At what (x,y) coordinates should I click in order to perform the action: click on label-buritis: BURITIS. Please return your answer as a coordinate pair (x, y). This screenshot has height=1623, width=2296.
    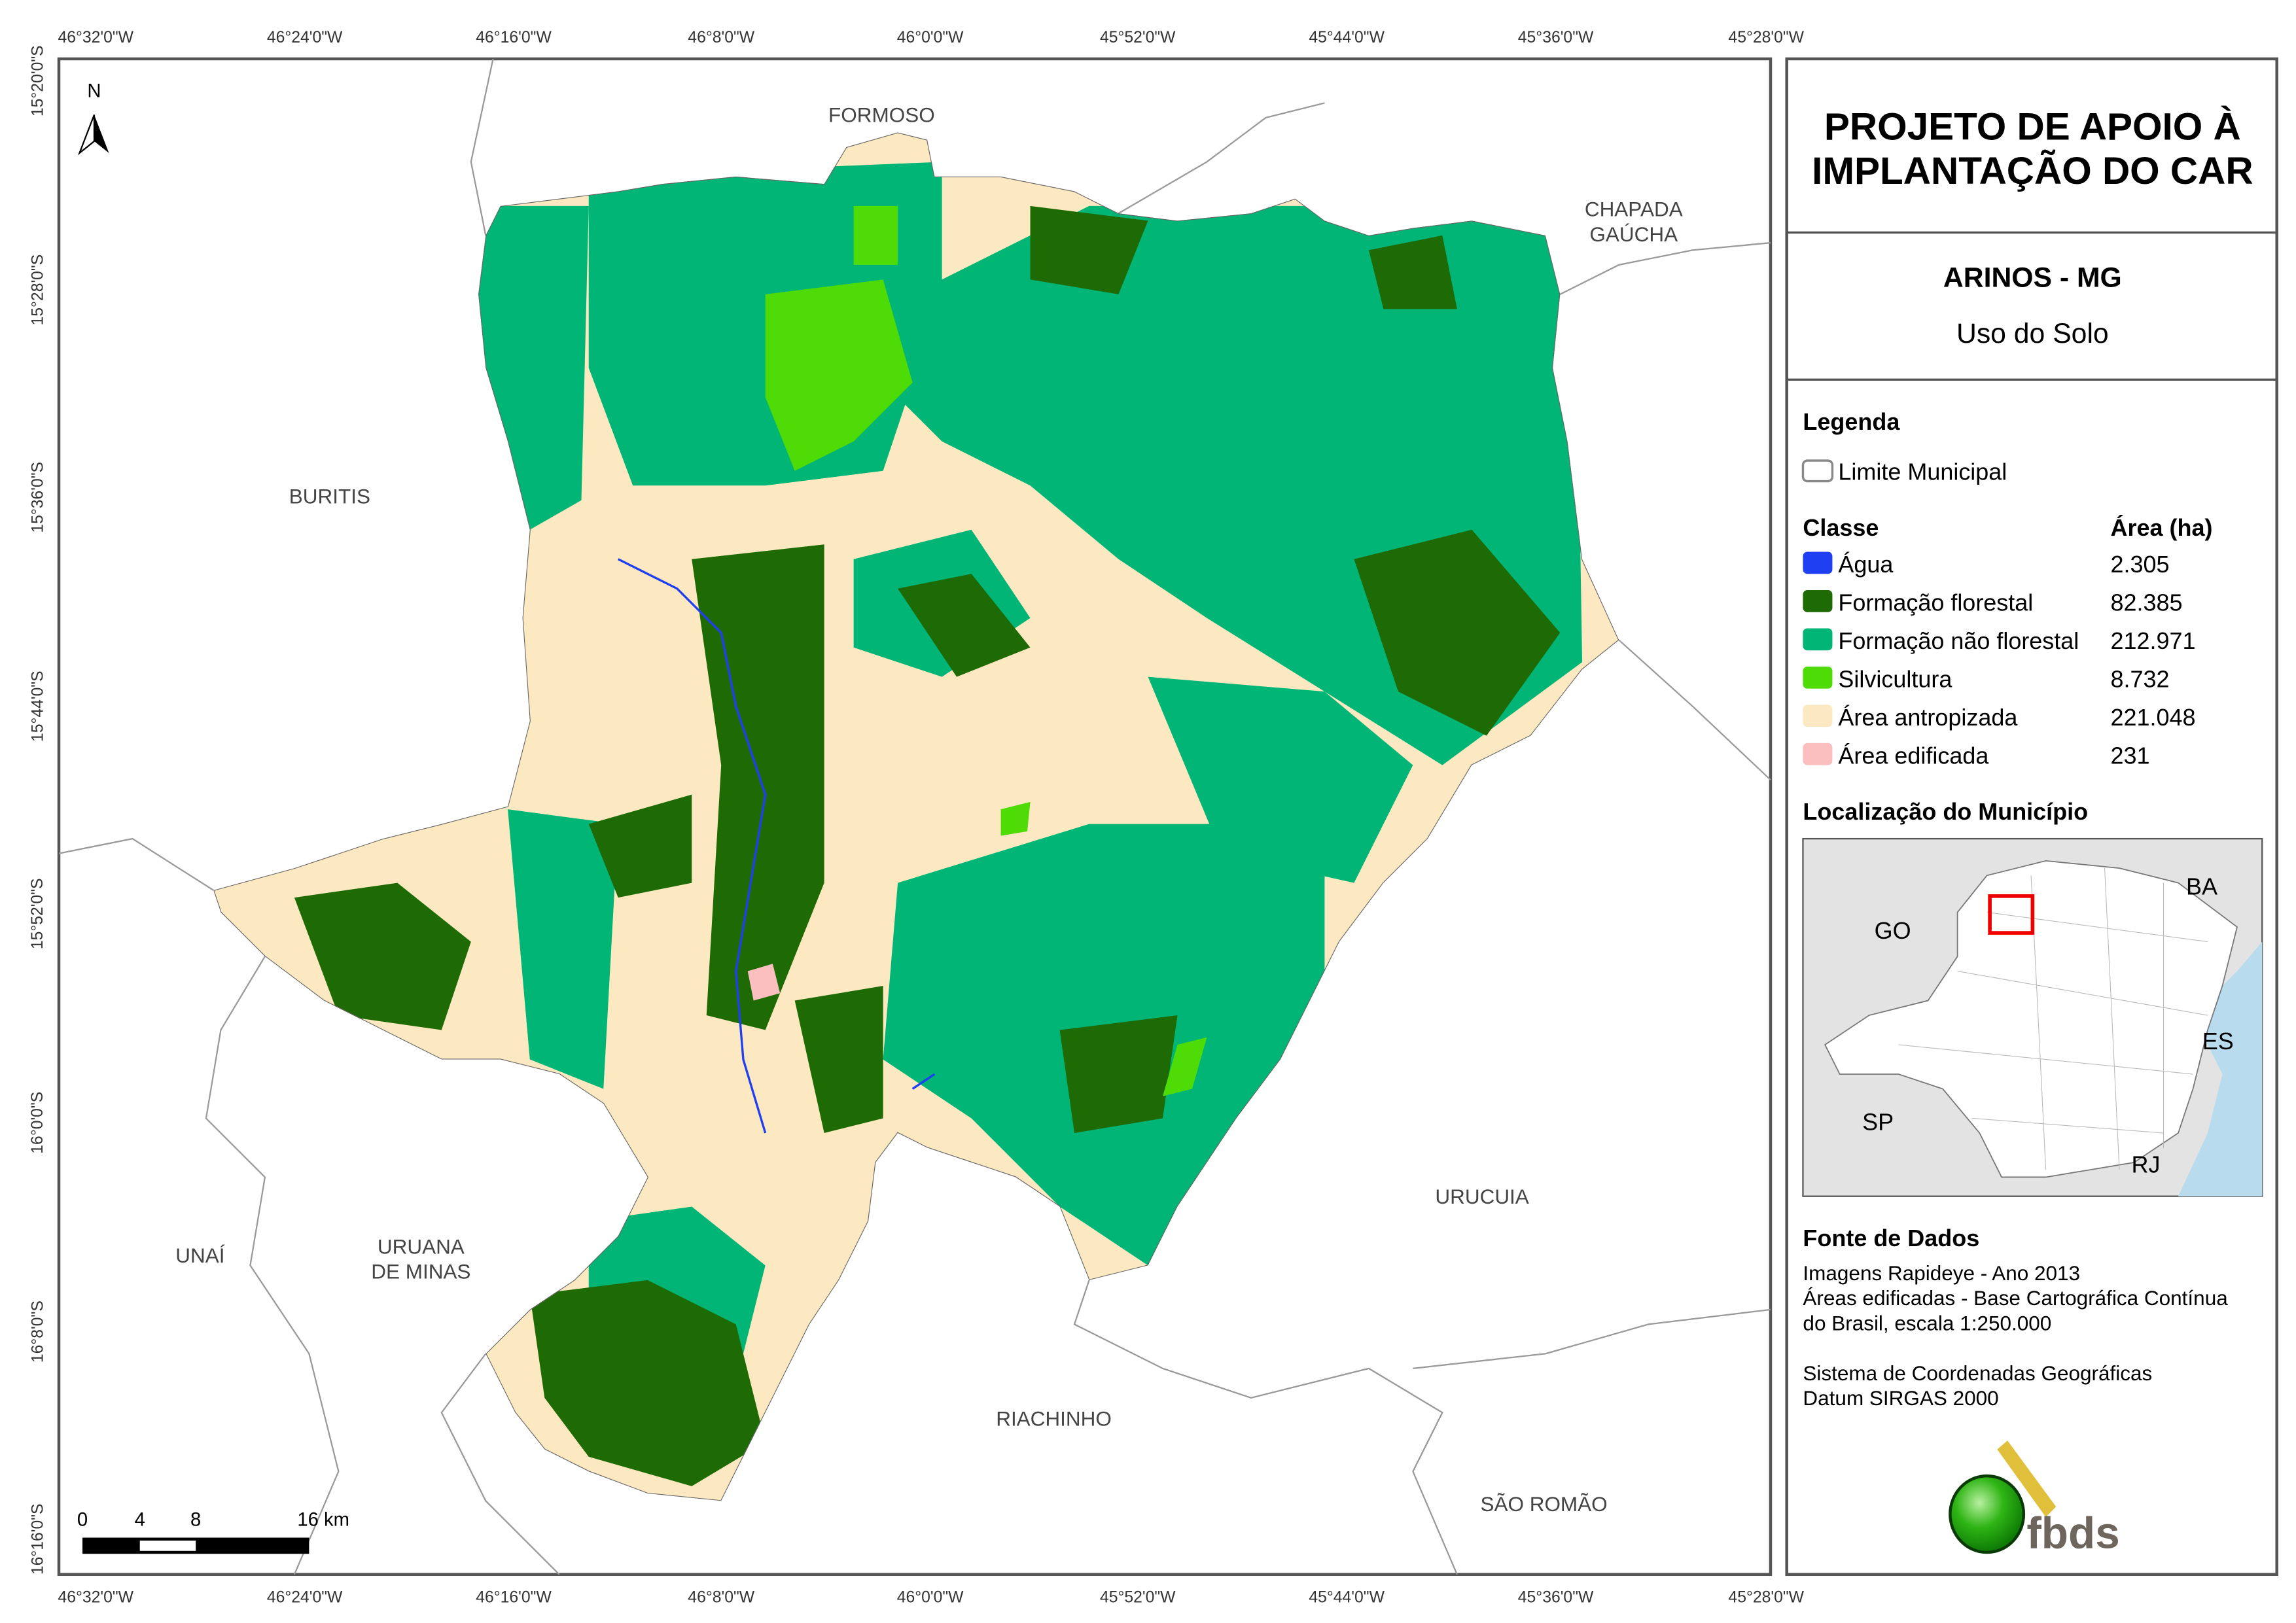
    Looking at the image, I should click on (329, 496).